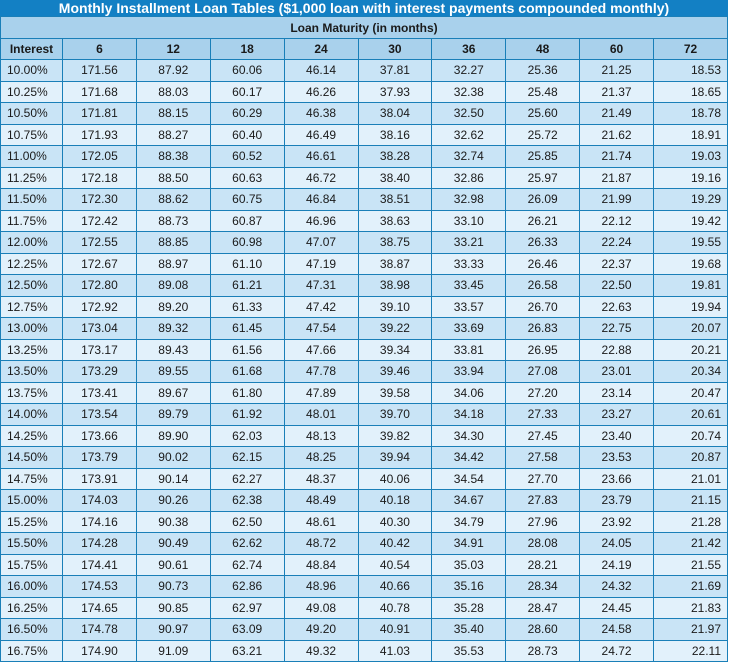 This screenshot has width=731, height=664. What do you see at coordinates (247, 177) in the screenshot?
I see `payment-cell: 60.63` at bounding box center [247, 177].